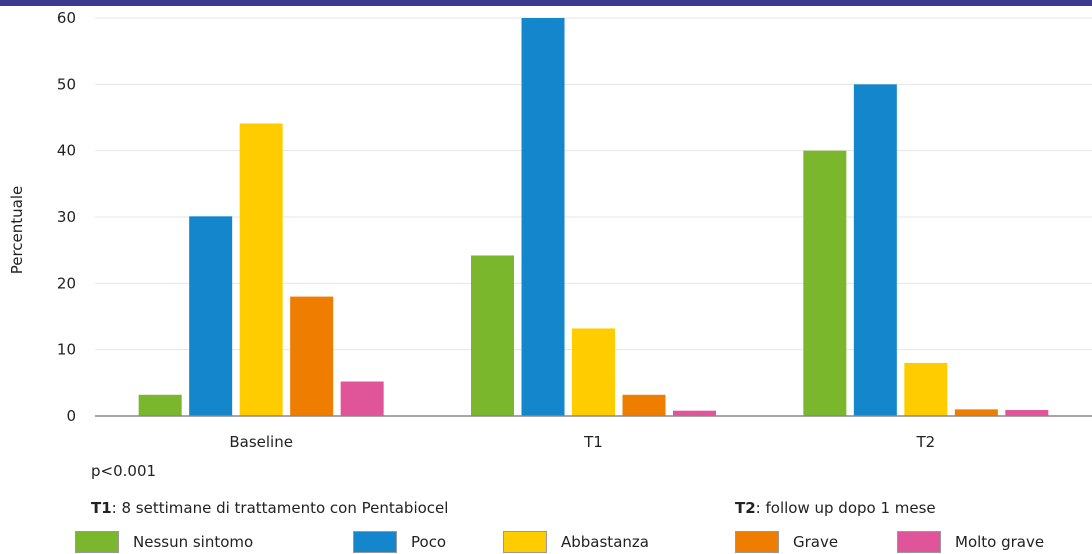 Image resolution: width=1092 pixels, height=554 pixels. What do you see at coordinates (926, 389) in the screenshot?
I see `bar-t2-abbastanza` at bounding box center [926, 389].